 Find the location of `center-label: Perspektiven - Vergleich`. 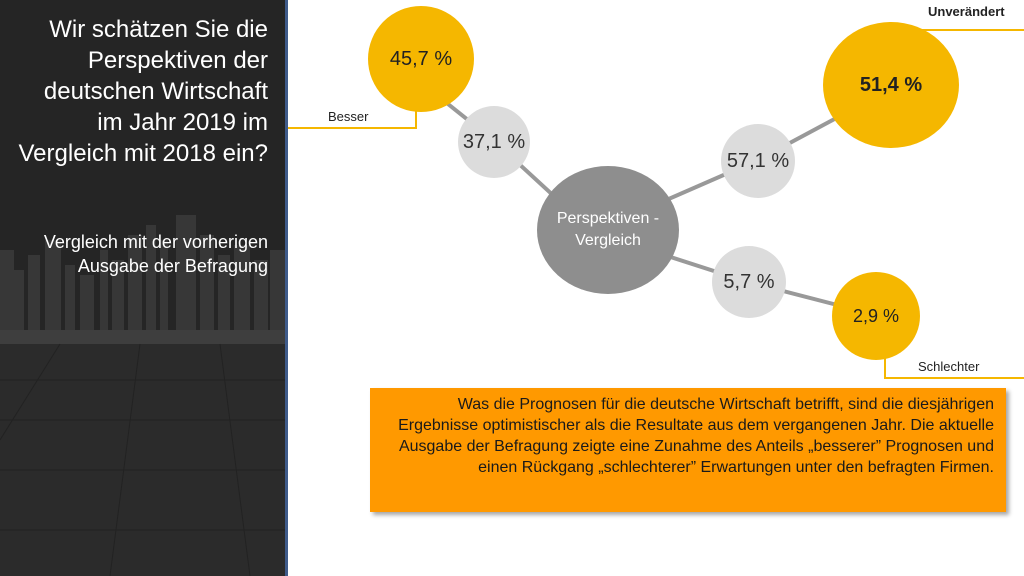

center-label: Perspektiven - Vergleich is located at coordinates (608, 229).